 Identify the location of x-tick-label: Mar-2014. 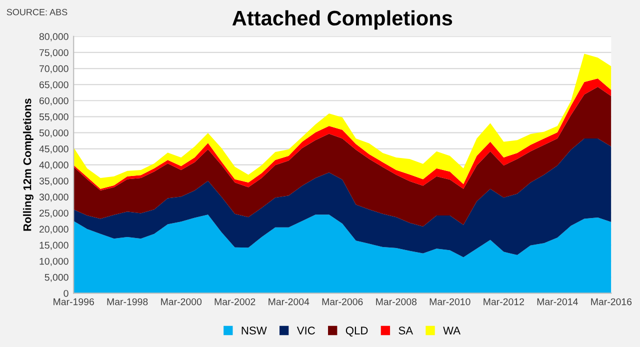
(557, 302).